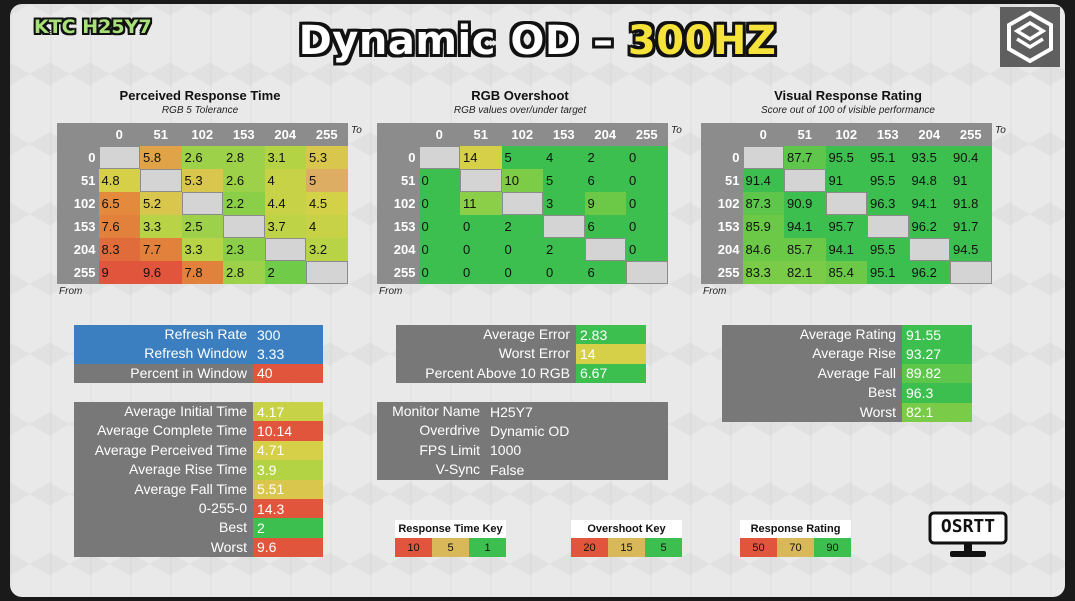 The height and width of the screenshot is (601, 1075). I want to click on stat-row: Refresh Rate 300, so click(198, 335).